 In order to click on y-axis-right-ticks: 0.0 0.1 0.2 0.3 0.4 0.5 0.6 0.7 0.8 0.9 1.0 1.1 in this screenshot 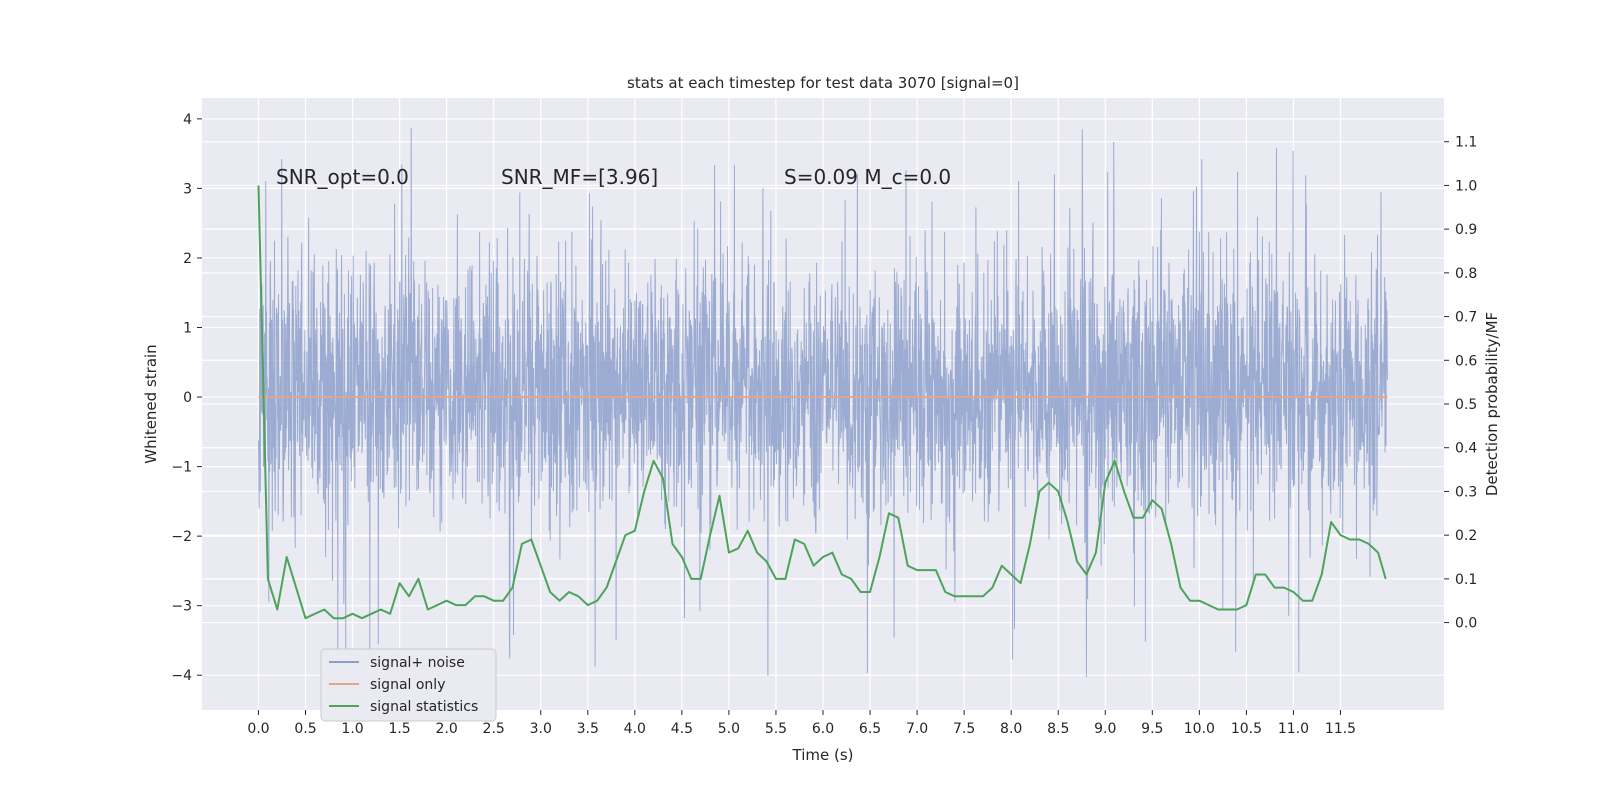, I will do `click(1460, 383)`.